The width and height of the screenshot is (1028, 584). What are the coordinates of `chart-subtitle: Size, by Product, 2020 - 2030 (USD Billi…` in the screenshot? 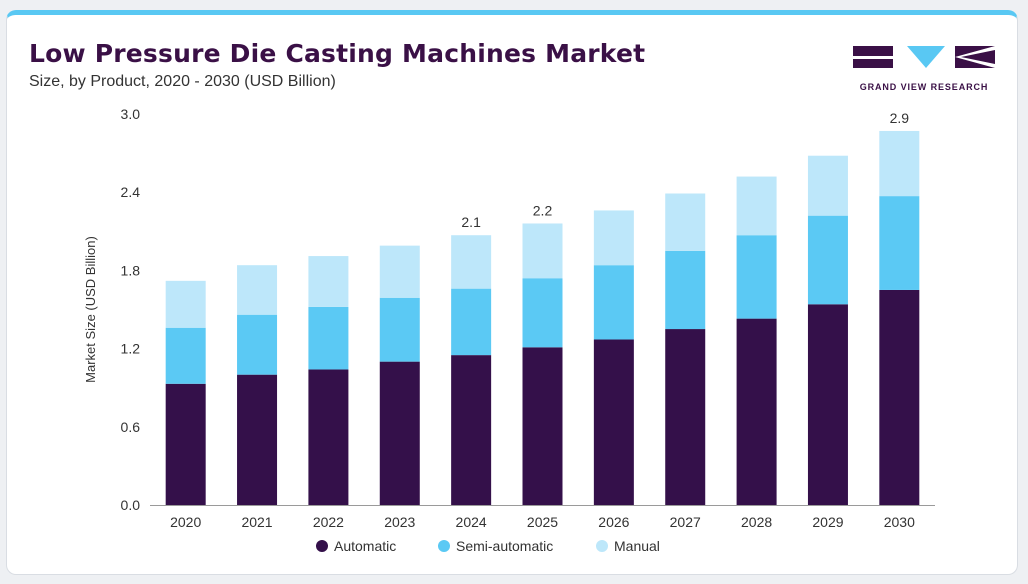 It's located at (182, 81).